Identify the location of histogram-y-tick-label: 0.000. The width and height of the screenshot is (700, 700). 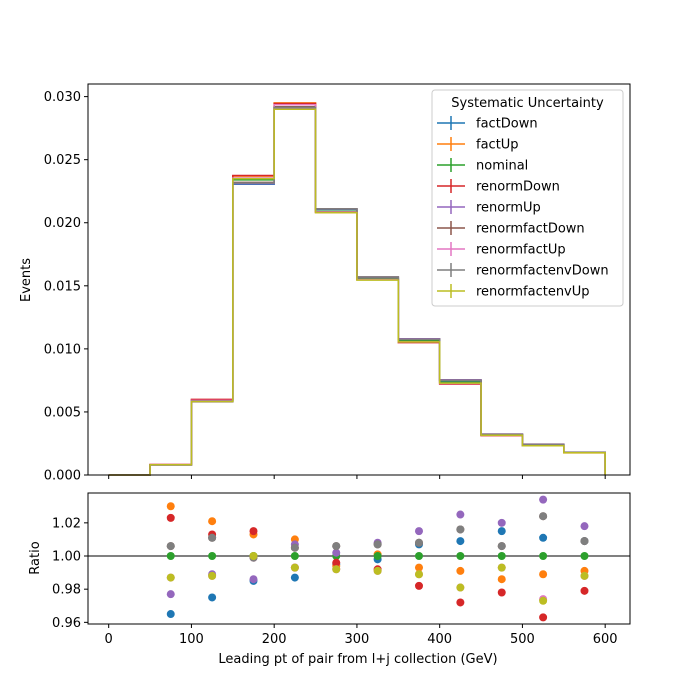
(62, 476).